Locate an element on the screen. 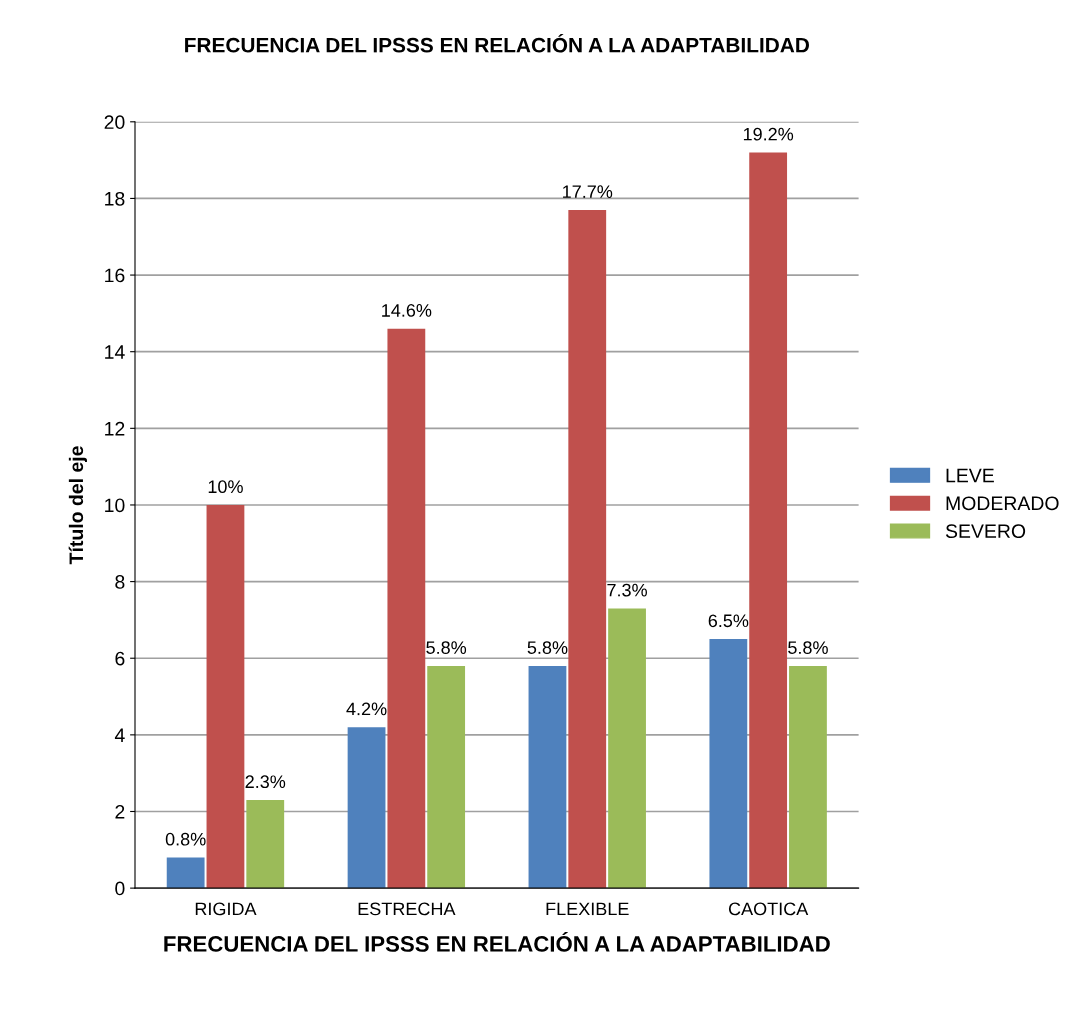 This screenshot has height=1015, width=1080. y-tick-label: 8 is located at coordinates (120, 582).